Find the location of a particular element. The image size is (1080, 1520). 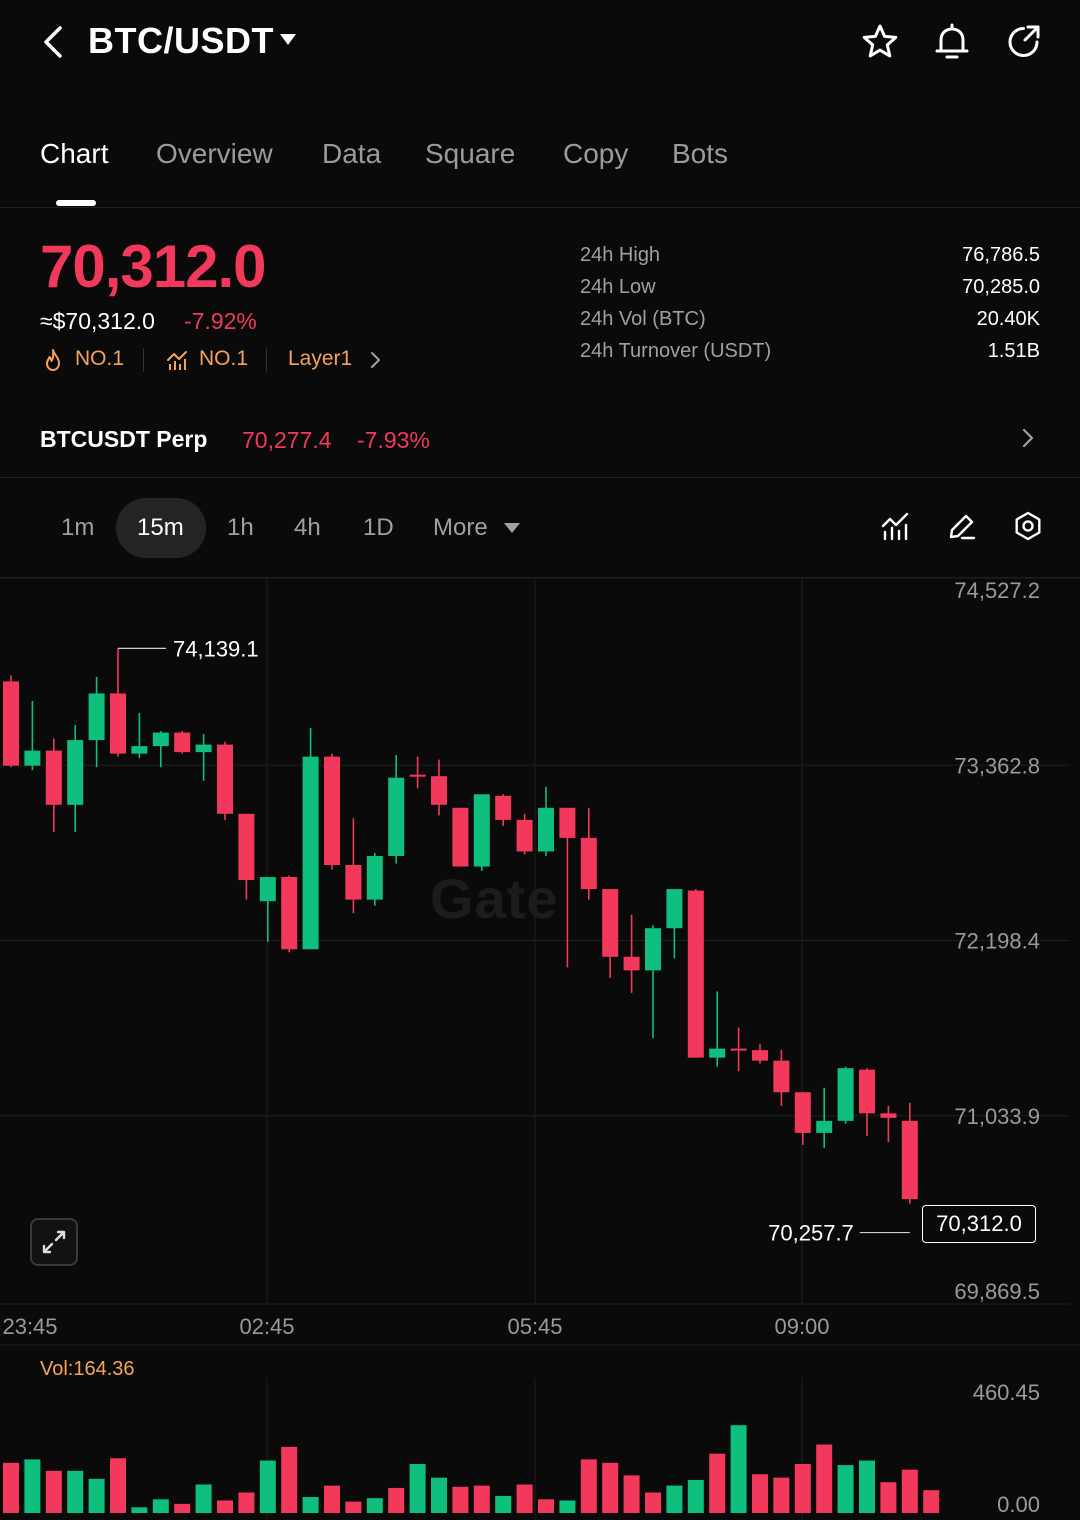

expand-icon is located at coordinates (54, 1242).